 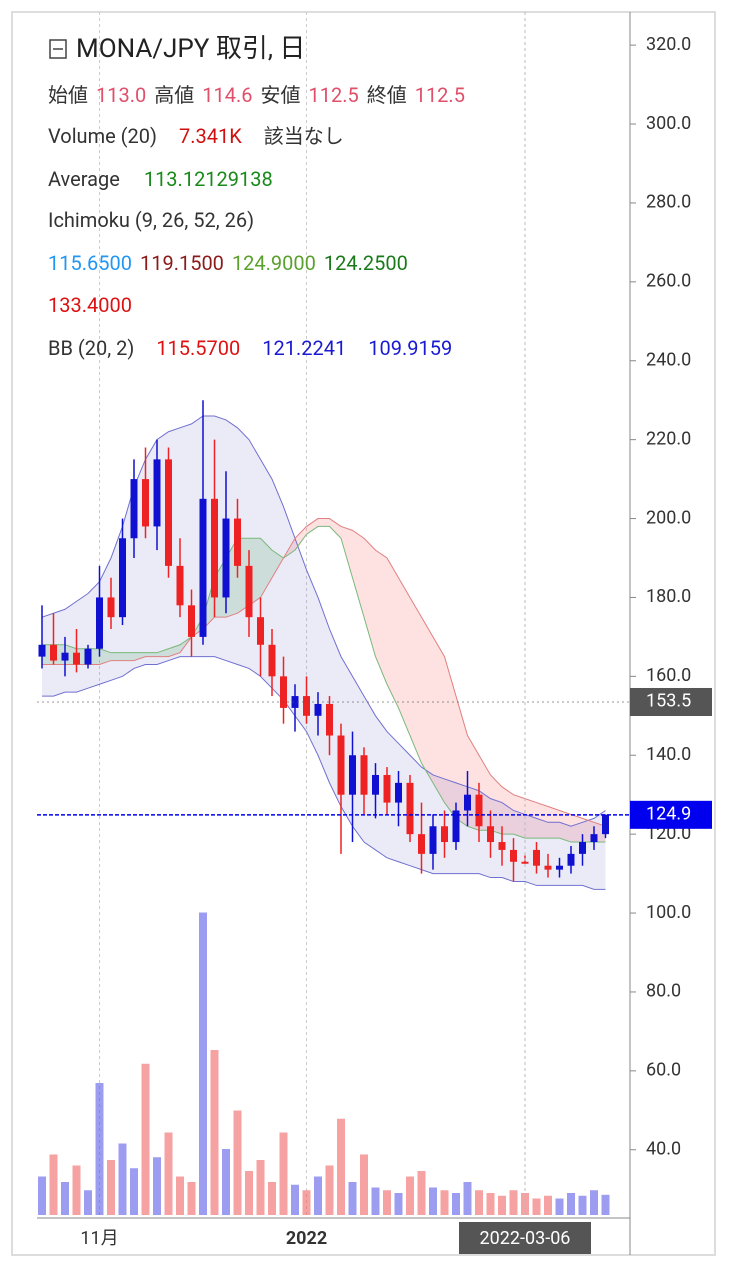 I want to click on legend-item: 115.5700, so click(x=198, y=348).